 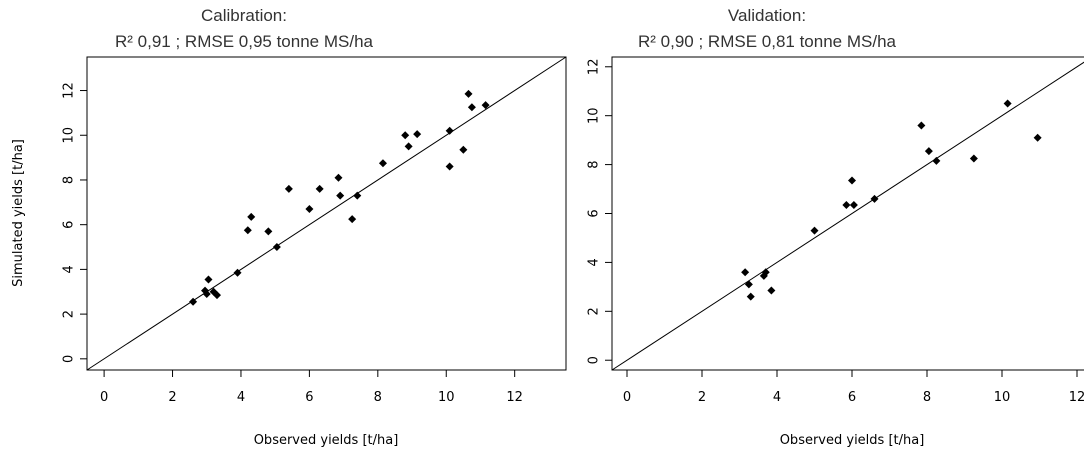 What do you see at coordinates (18, 213) in the screenshot?
I see `y-axis-label: Simulated yields [t/ha]` at bounding box center [18, 213].